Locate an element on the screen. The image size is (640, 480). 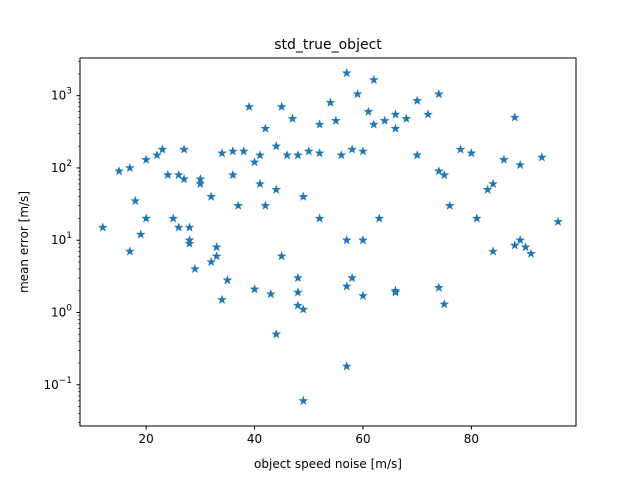
x-tick-label: 80 is located at coordinates (471, 439).